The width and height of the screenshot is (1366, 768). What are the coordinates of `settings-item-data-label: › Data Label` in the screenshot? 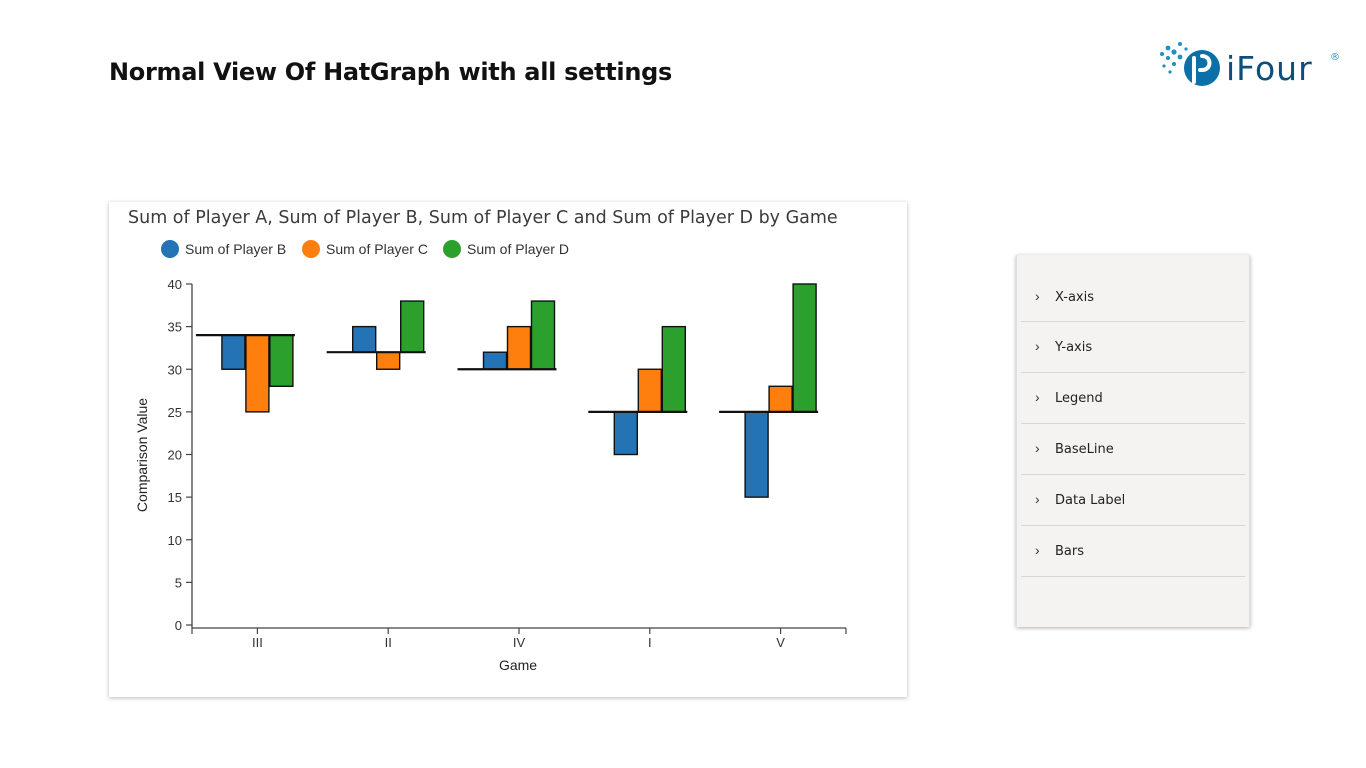 It's located at (1133, 500).